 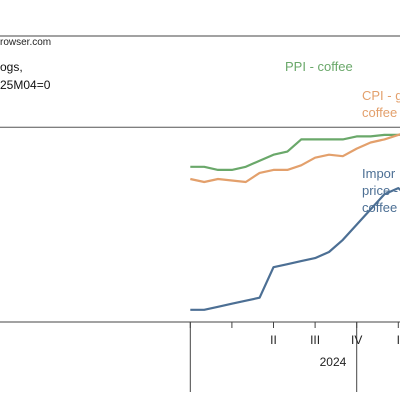 What do you see at coordinates (315, 340) in the screenshot?
I see `x-tick-label-1: III` at bounding box center [315, 340].